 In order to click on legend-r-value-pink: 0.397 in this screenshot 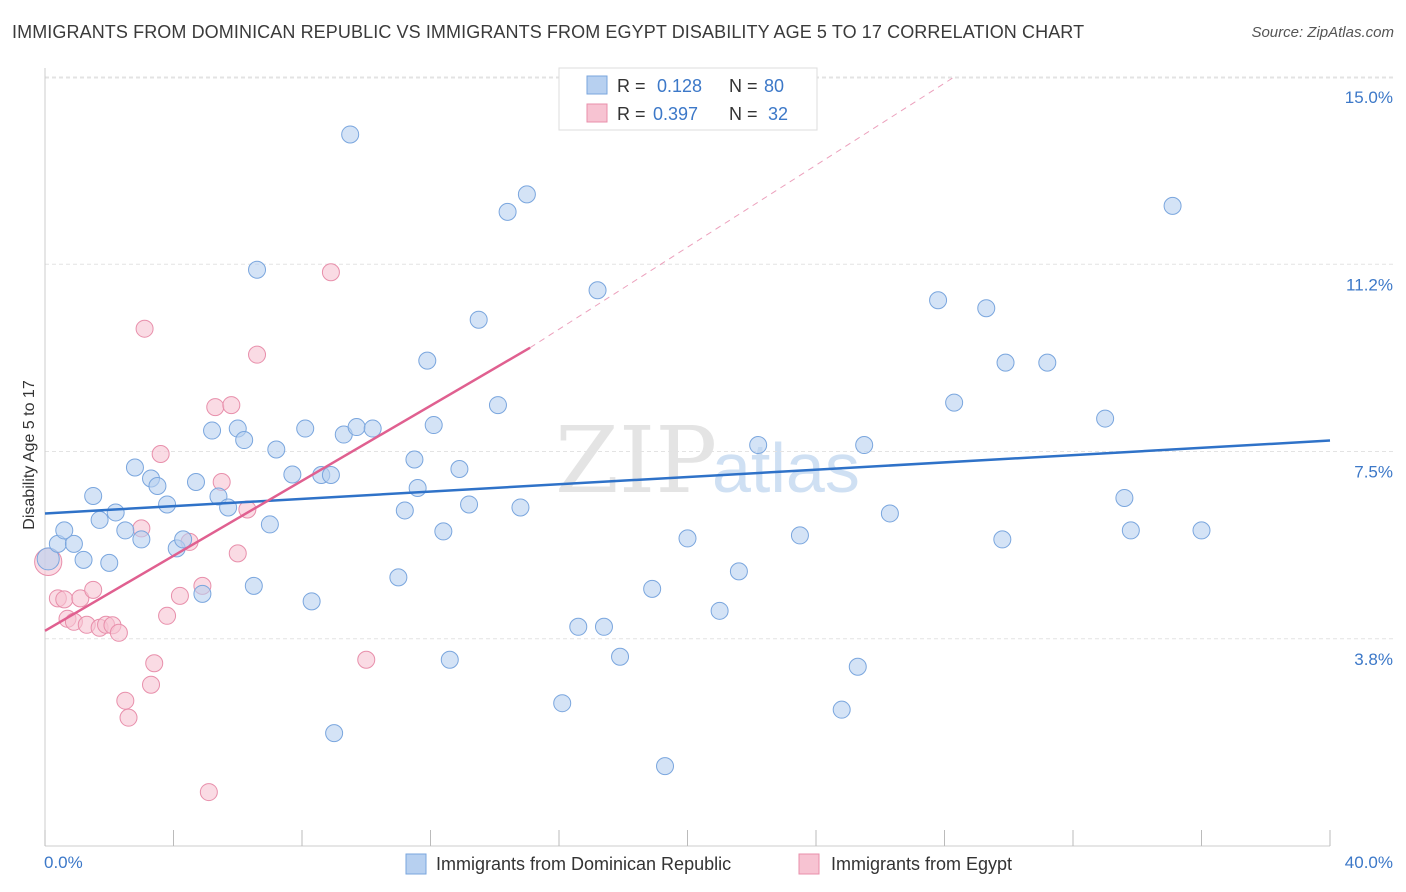, I will do `click(675, 114)`.